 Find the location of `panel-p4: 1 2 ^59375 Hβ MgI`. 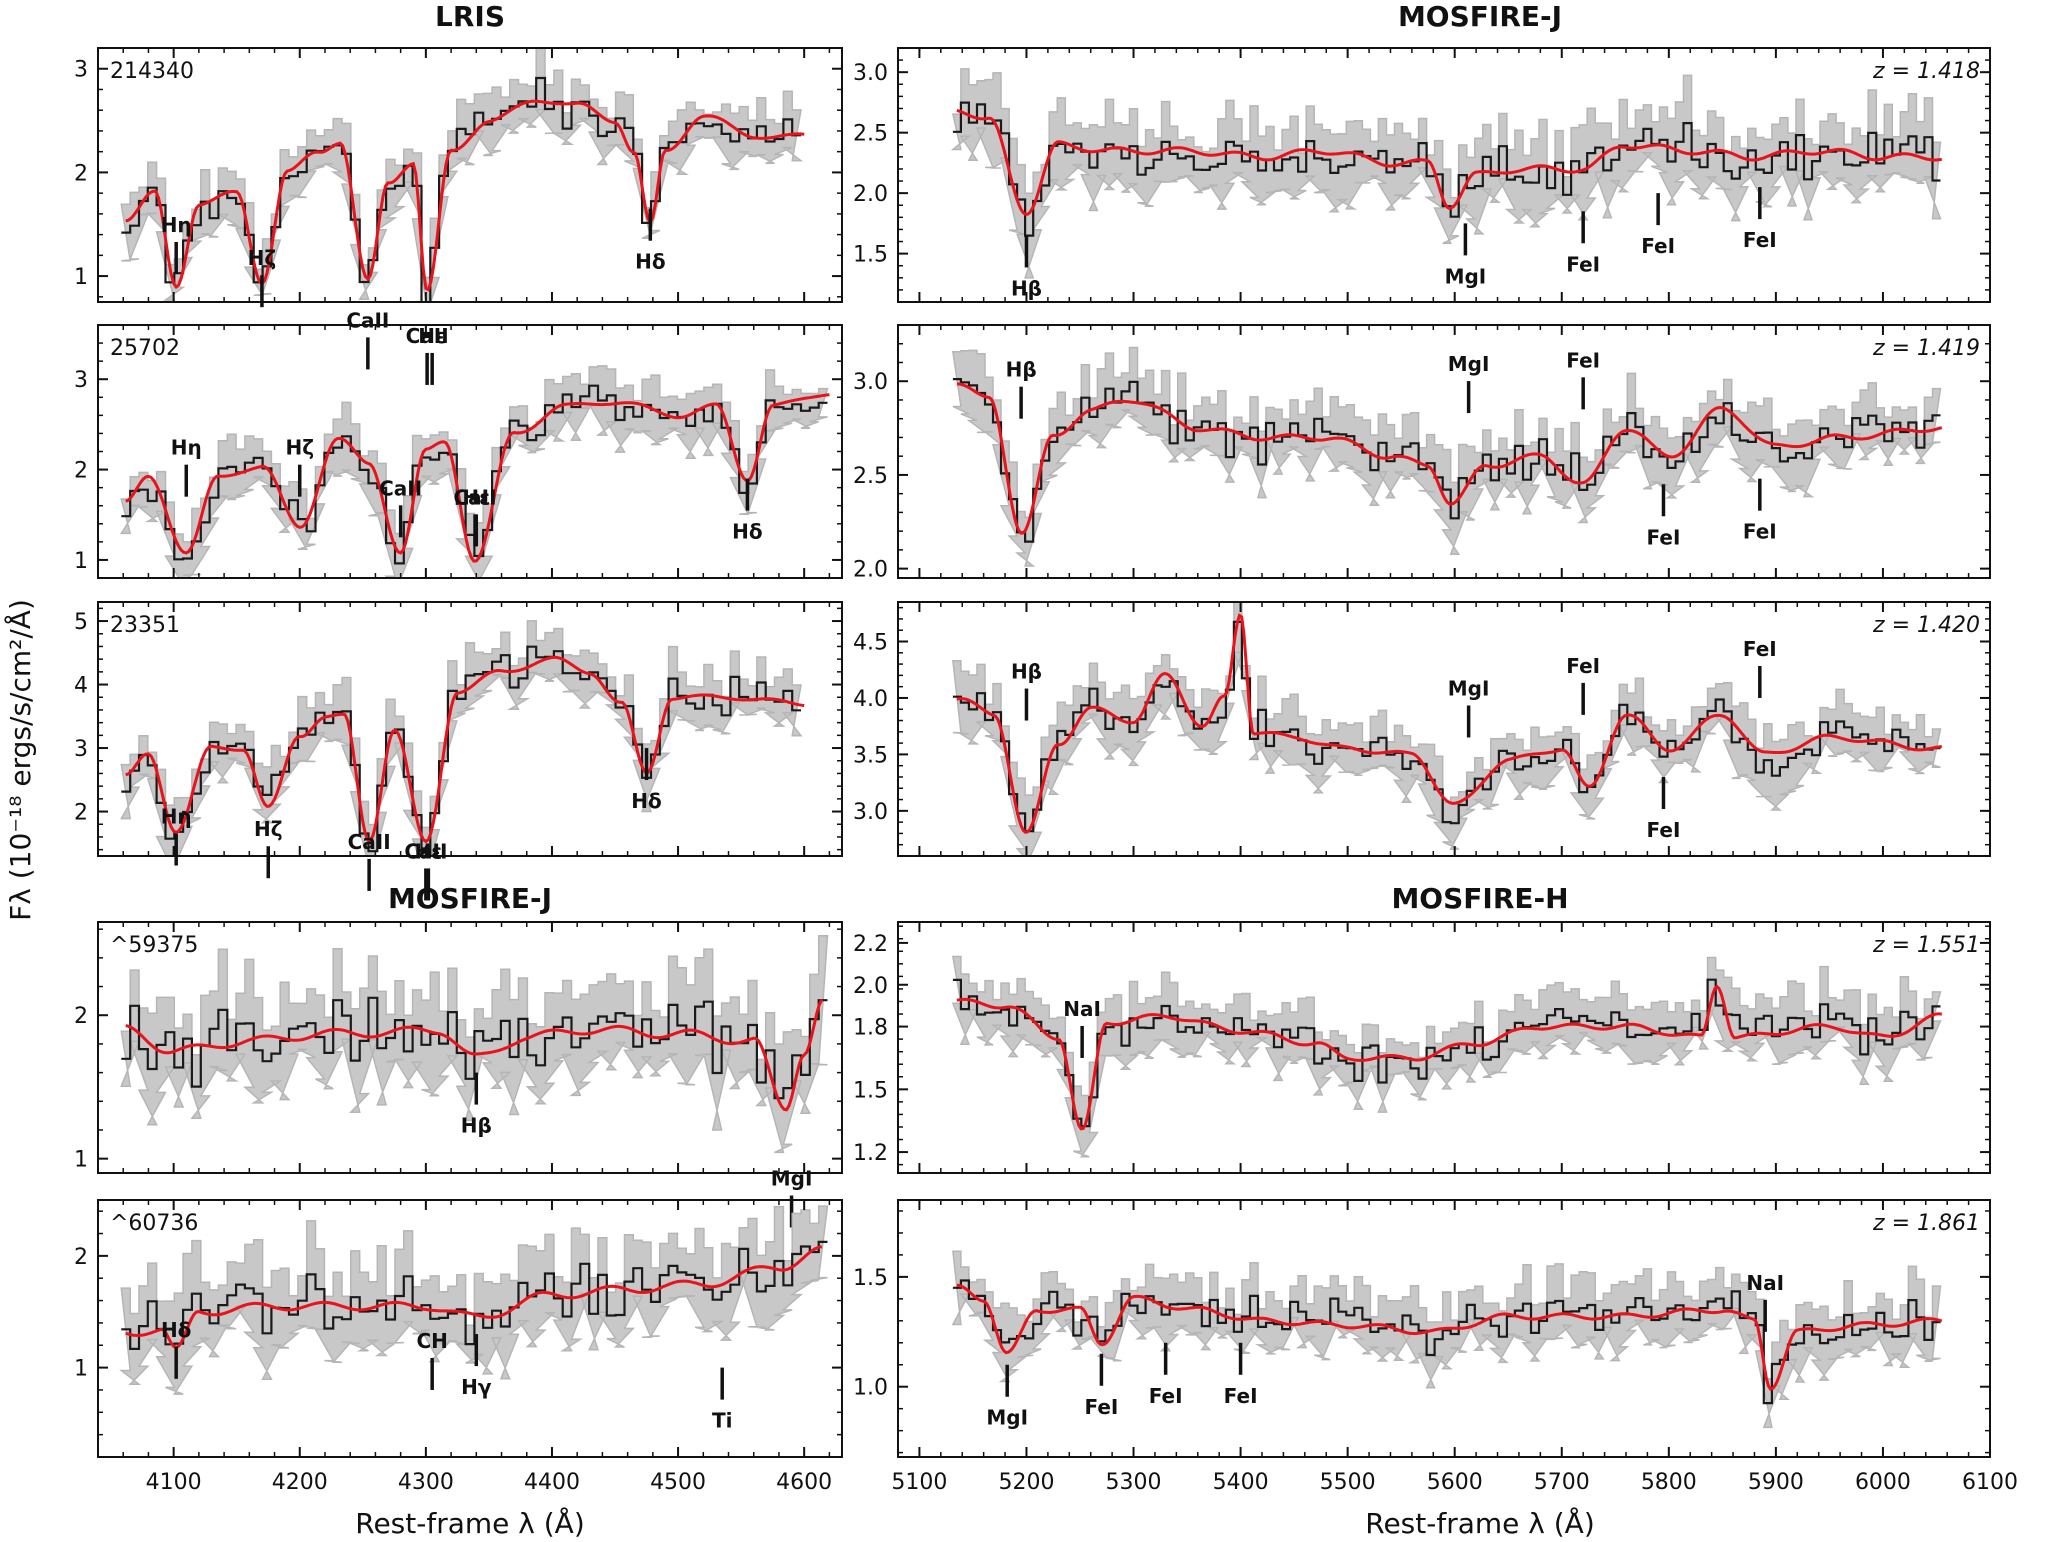

panel-p4: 1 2 ^59375 Hβ MgI is located at coordinates (458, 1074).